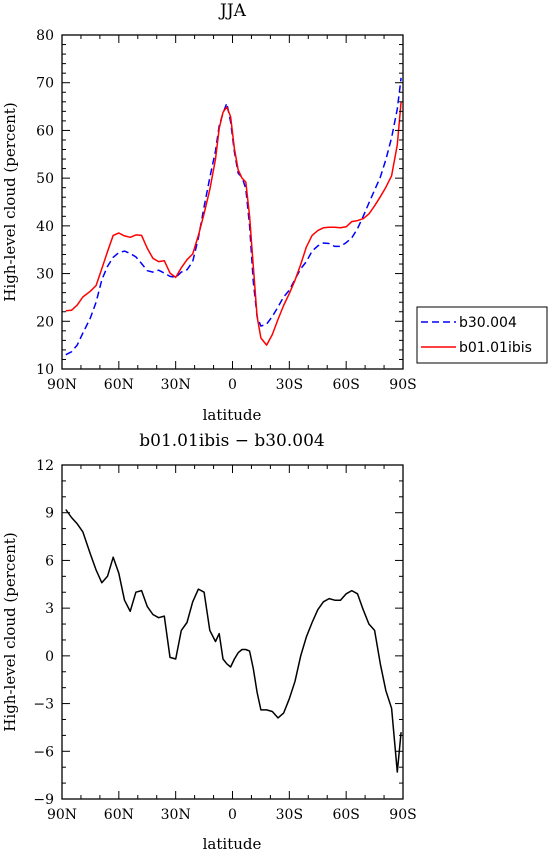  What do you see at coordinates (45, 370) in the screenshot?
I see `top-y-tick-label: 10` at bounding box center [45, 370].